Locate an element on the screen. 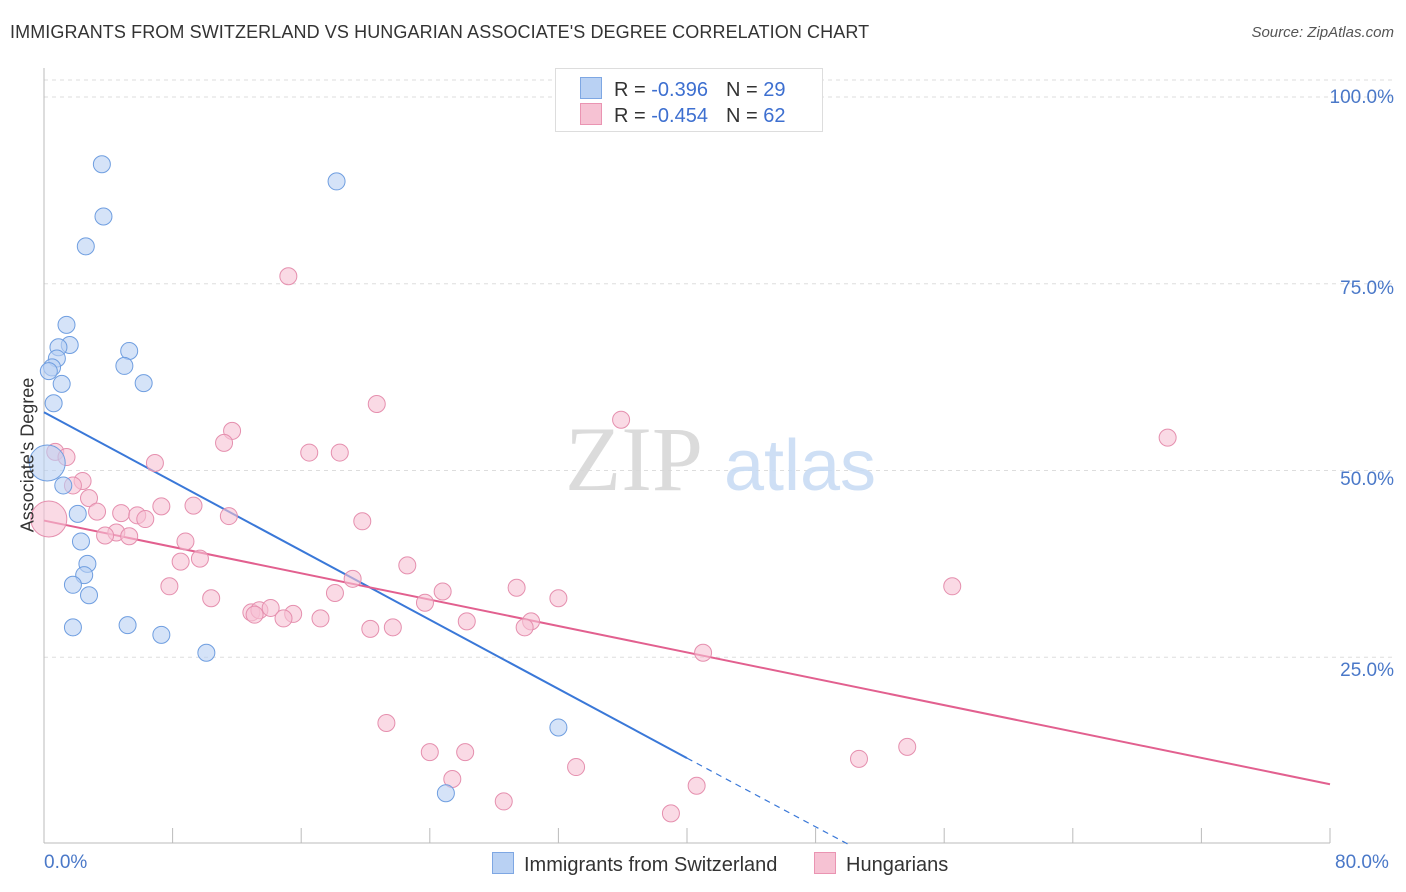  legend-r-value: -0.396 is located at coordinates (679, 90).